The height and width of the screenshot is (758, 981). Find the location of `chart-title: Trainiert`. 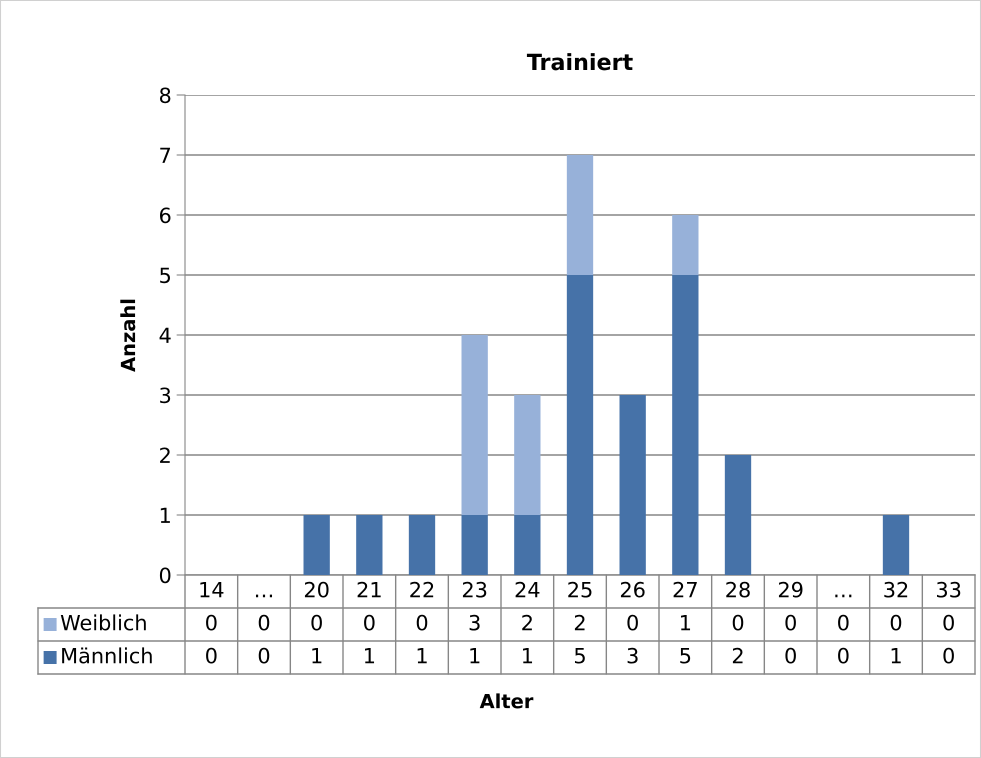

chart-title: Trainiert is located at coordinates (579, 61).